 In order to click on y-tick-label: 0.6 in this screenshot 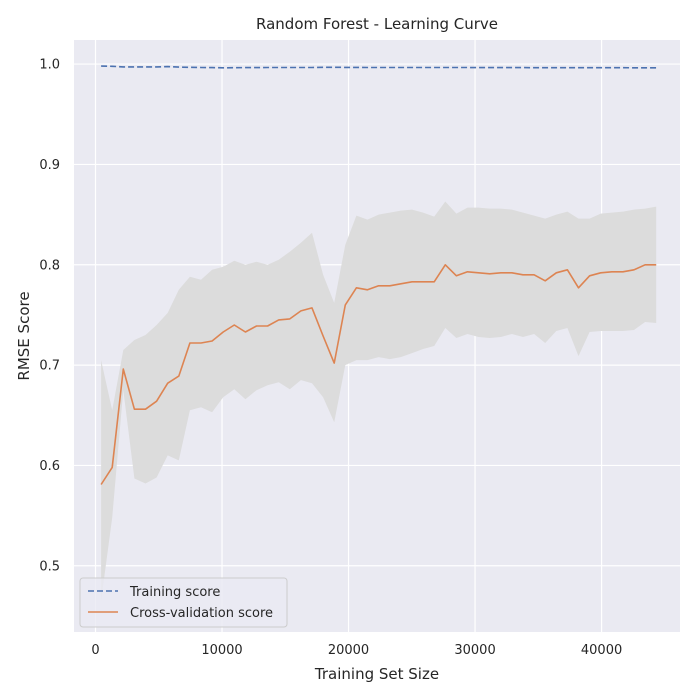, I will do `click(49, 466)`.